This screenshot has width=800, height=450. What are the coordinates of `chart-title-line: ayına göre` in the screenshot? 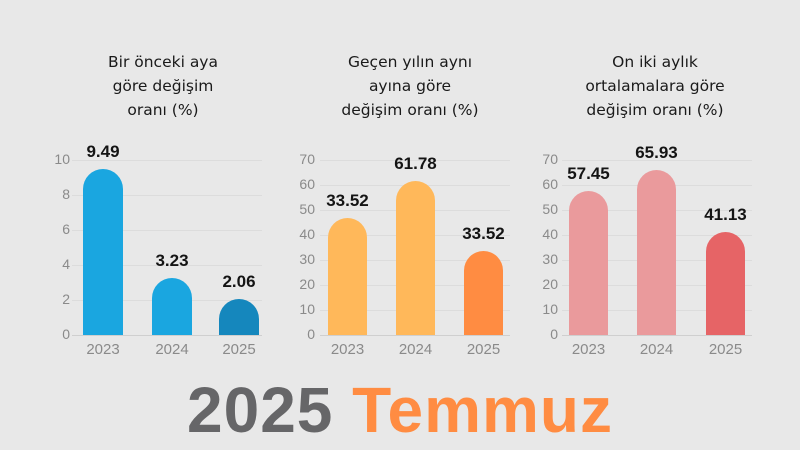 It's located at (410, 86).